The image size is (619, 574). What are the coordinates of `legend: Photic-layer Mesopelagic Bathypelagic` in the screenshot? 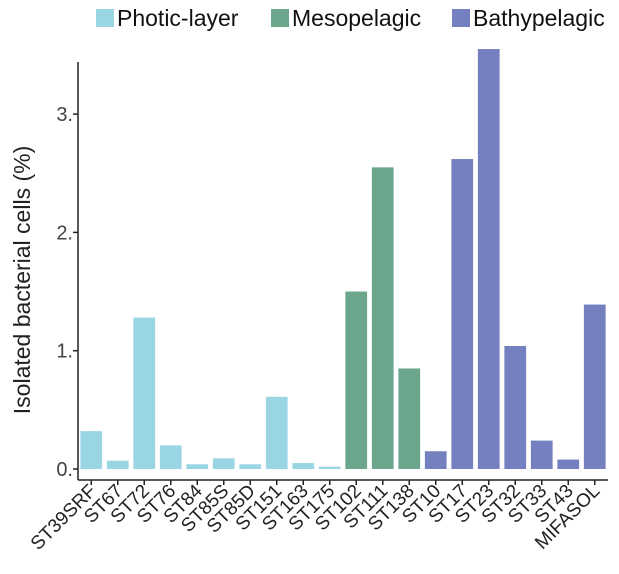 It's located at (350, 18).